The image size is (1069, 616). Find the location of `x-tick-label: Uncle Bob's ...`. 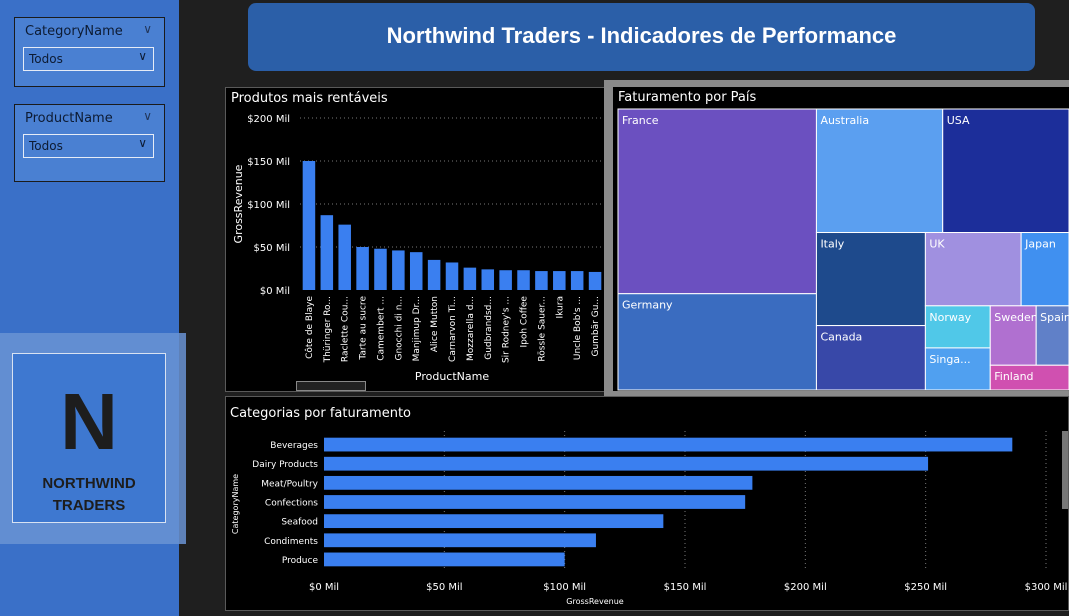

x-tick-label: Uncle Bob's ... is located at coordinates (578, 328).